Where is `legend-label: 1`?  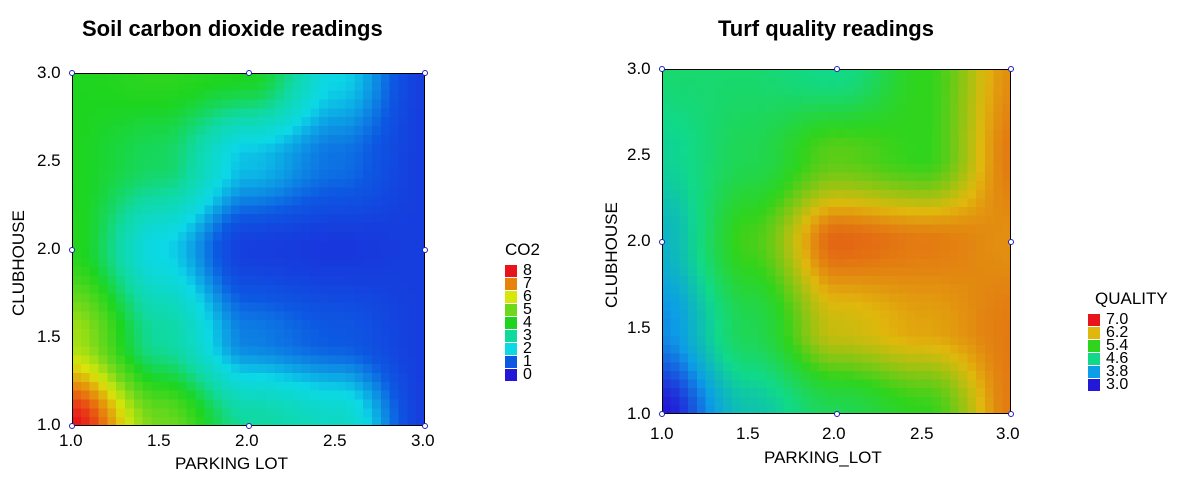
legend-label: 1 is located at coordinates (527, 361).